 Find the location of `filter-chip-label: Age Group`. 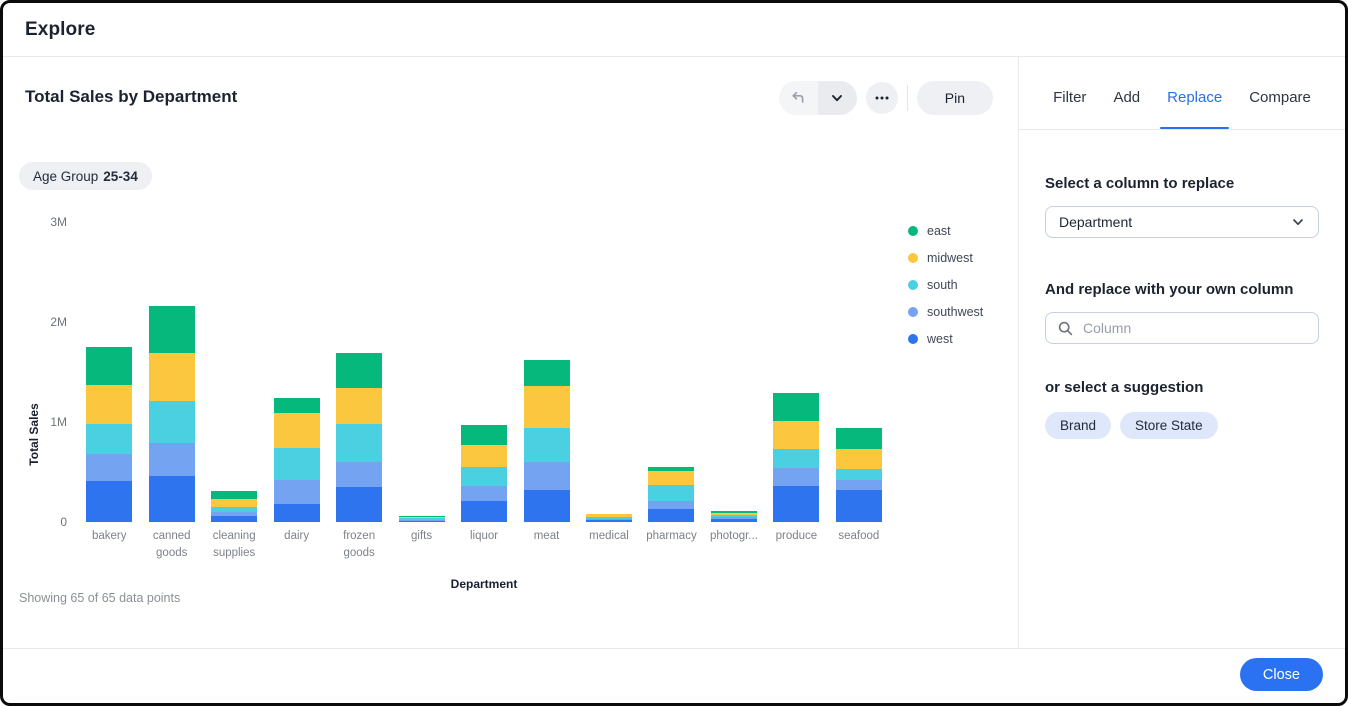

filter-chip-label: Age Group is located at coordinates (66, 176).